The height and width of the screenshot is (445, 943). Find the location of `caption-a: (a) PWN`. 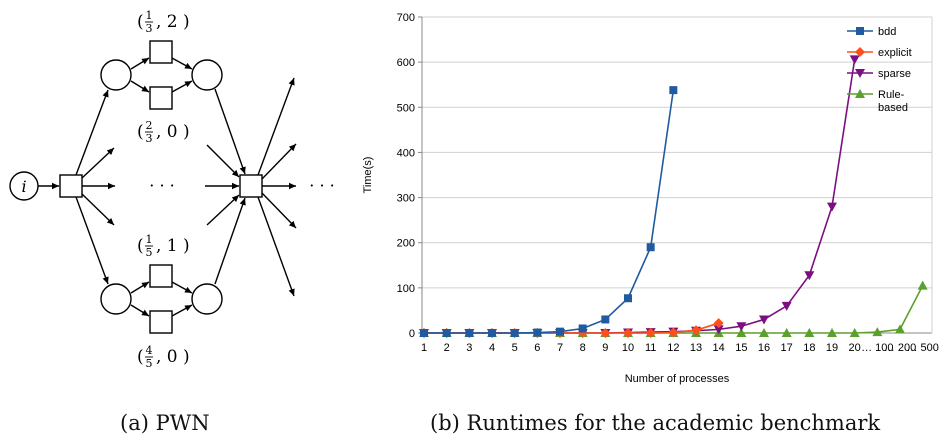

caption-a: (a) PWN is located at coordinates (165, 423).